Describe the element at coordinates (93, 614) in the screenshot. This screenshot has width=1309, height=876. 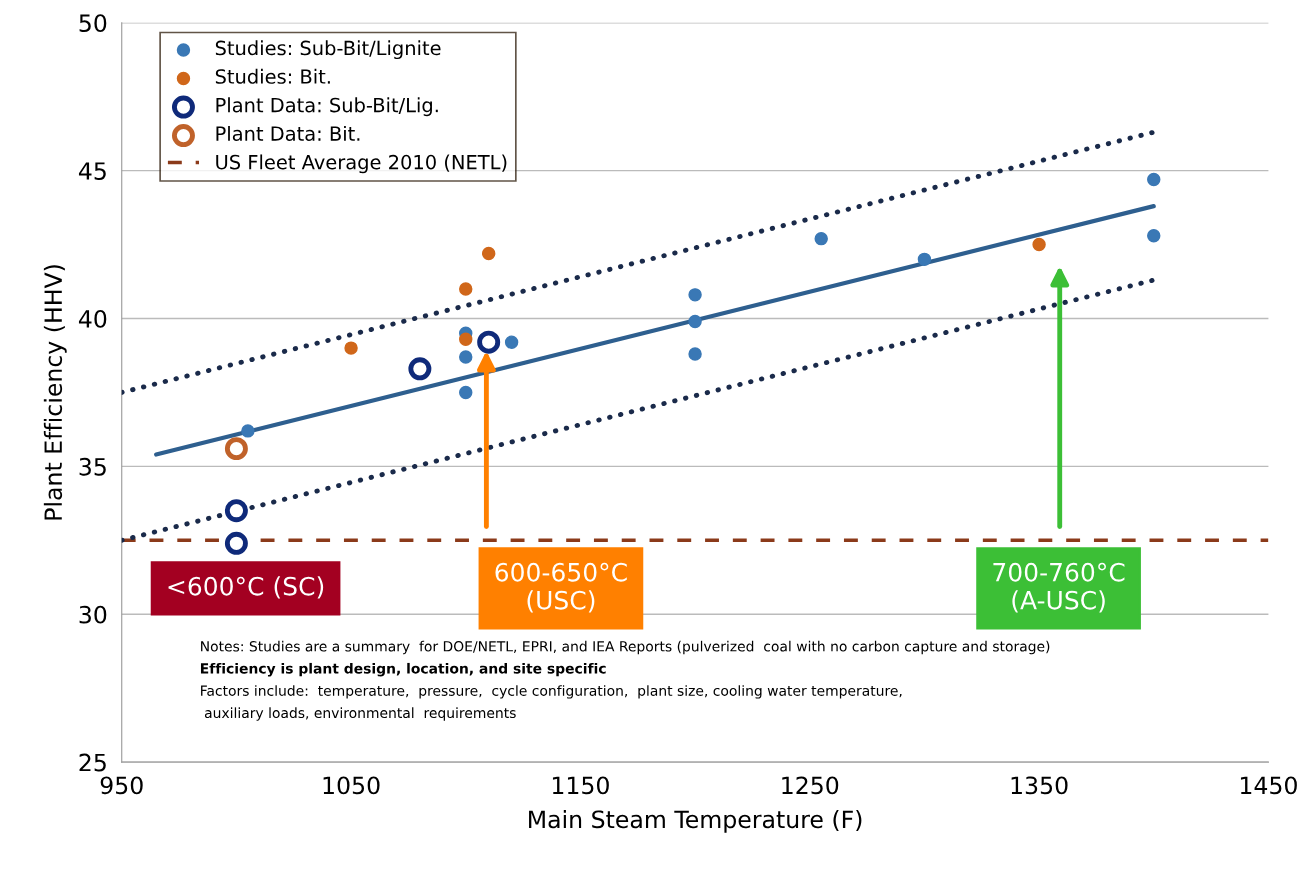
I see `y-tick-label: 30` at that location.